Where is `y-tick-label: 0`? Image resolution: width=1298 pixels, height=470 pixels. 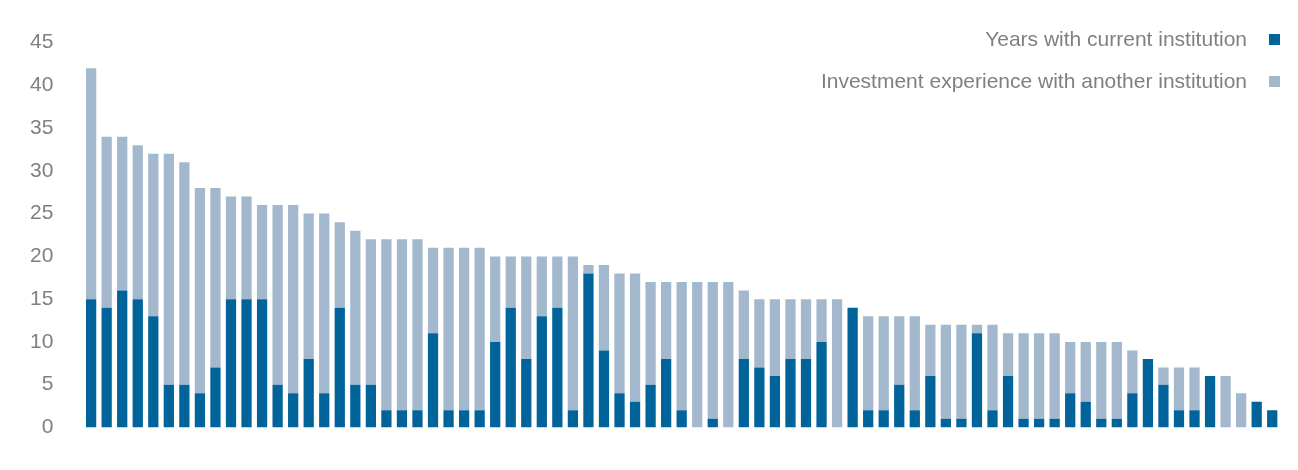
y-tick-label: 0 is located at coordinates (47, 426).